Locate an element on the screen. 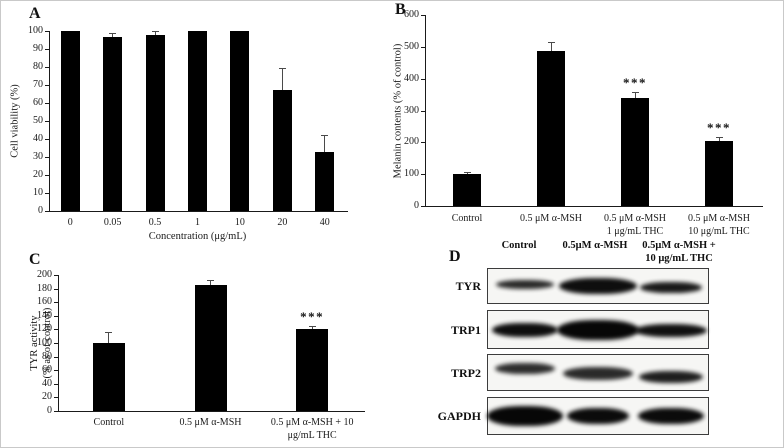 The width and height of the screenshot is (784, 448). x-category-label: 10 is located at coordinates (239, 222).